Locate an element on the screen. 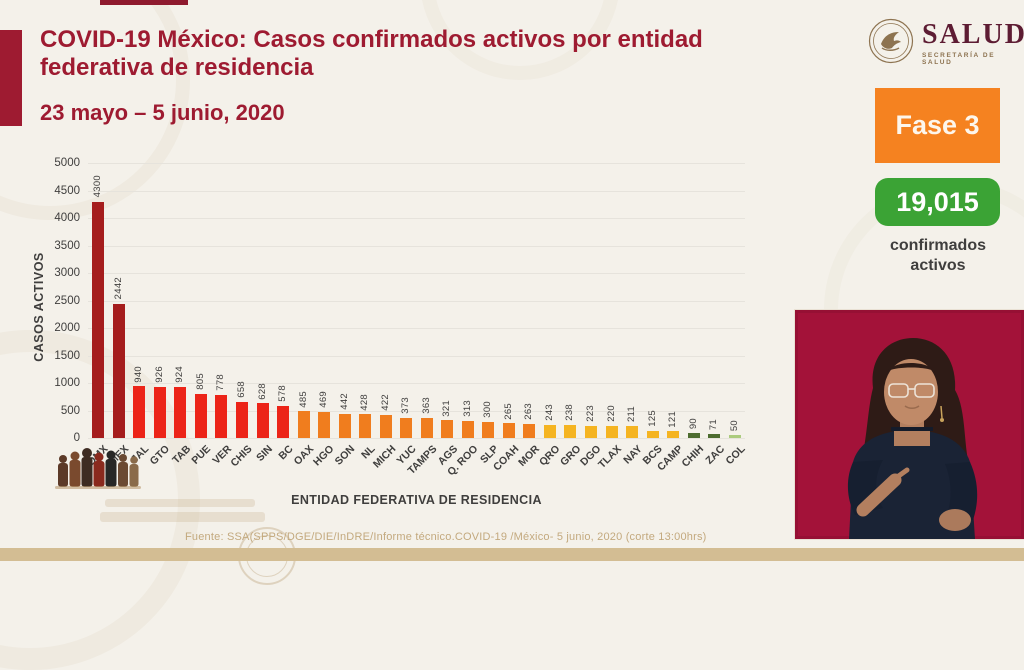 Image resolution: width=1024 pixels, height=670 pixels. bar-BC is located at coordinates (283, 422).